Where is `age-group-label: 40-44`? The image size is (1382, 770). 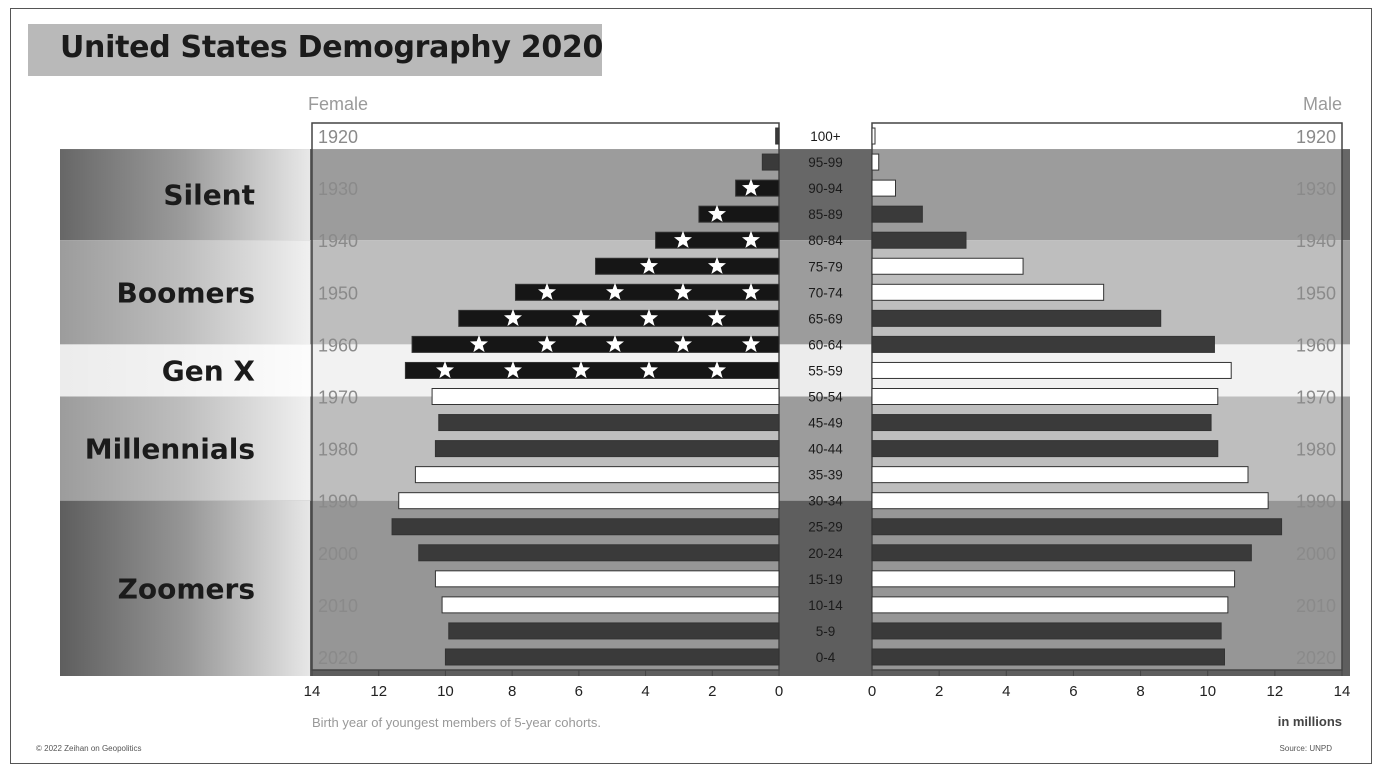
age-group-label: 40-44 is located at coordinates (825, 449).